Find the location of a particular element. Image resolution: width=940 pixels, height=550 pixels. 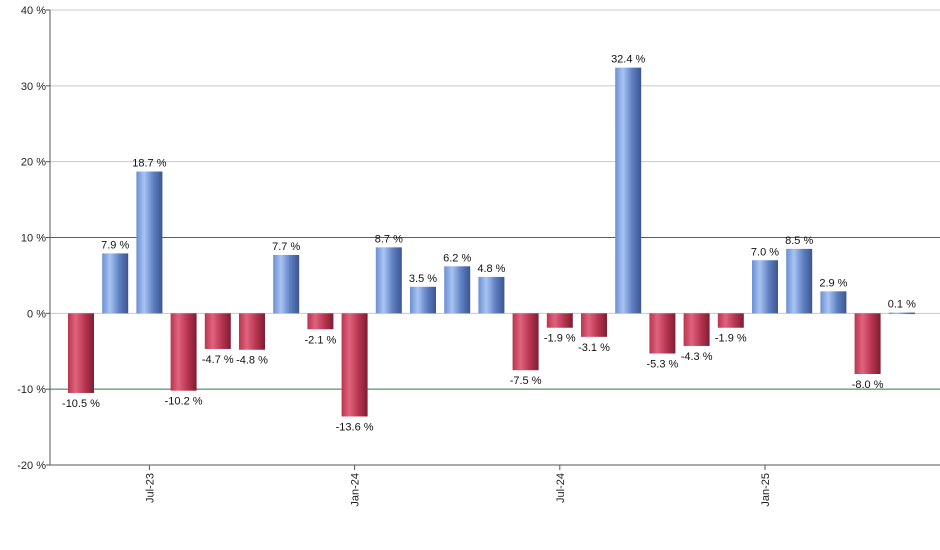

value-label: -4.3 % is located at coordinates (697, 357).